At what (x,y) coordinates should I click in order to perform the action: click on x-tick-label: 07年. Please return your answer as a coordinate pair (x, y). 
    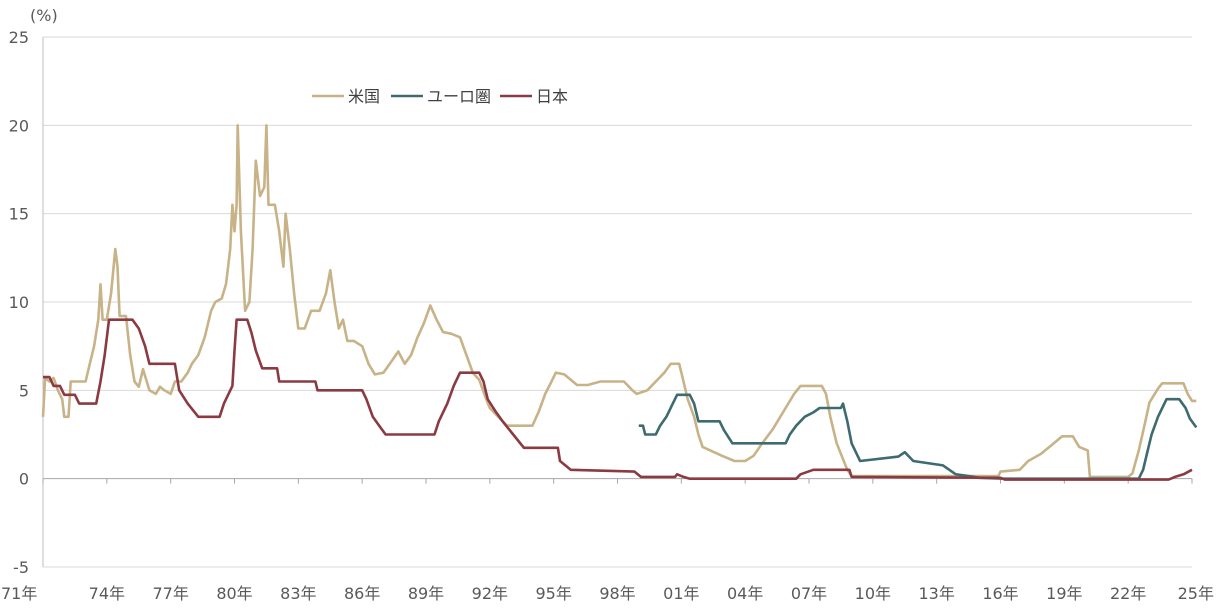
    Looking at the image, I should click on (809, 593).